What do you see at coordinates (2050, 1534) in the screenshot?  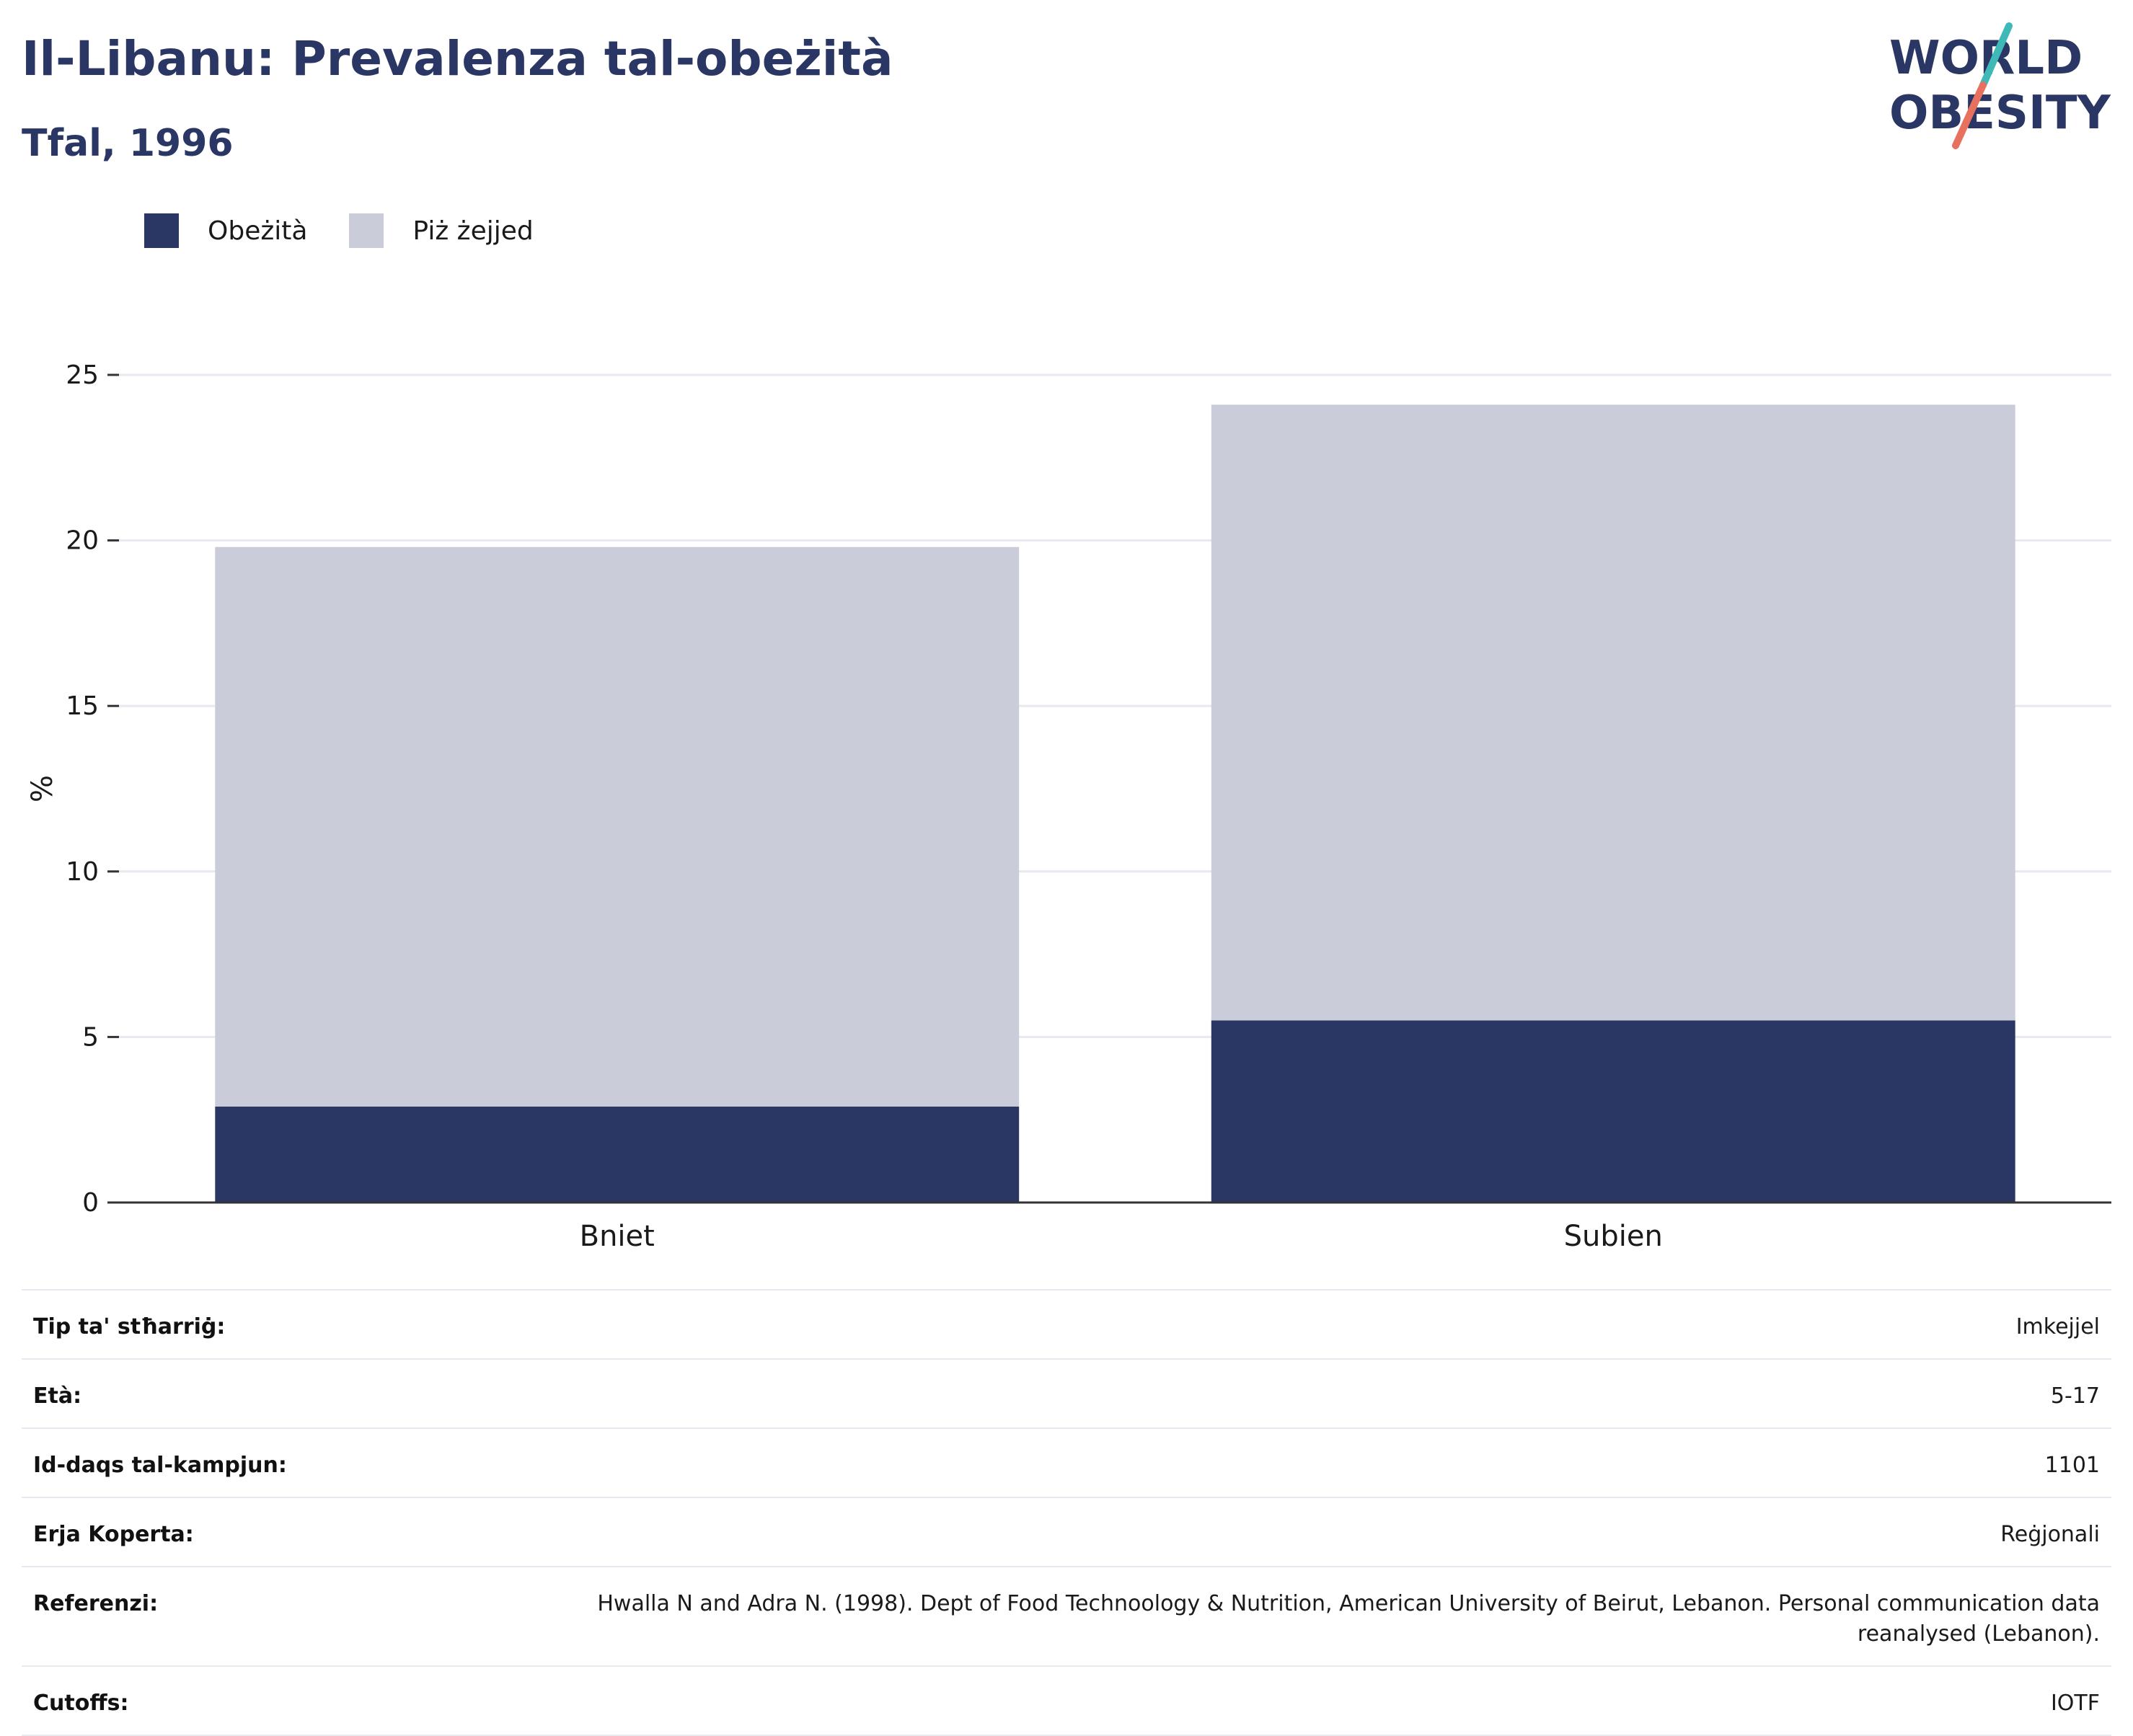 I see `meta-value: Reġjonali` at bounding box center [2050, 1534].